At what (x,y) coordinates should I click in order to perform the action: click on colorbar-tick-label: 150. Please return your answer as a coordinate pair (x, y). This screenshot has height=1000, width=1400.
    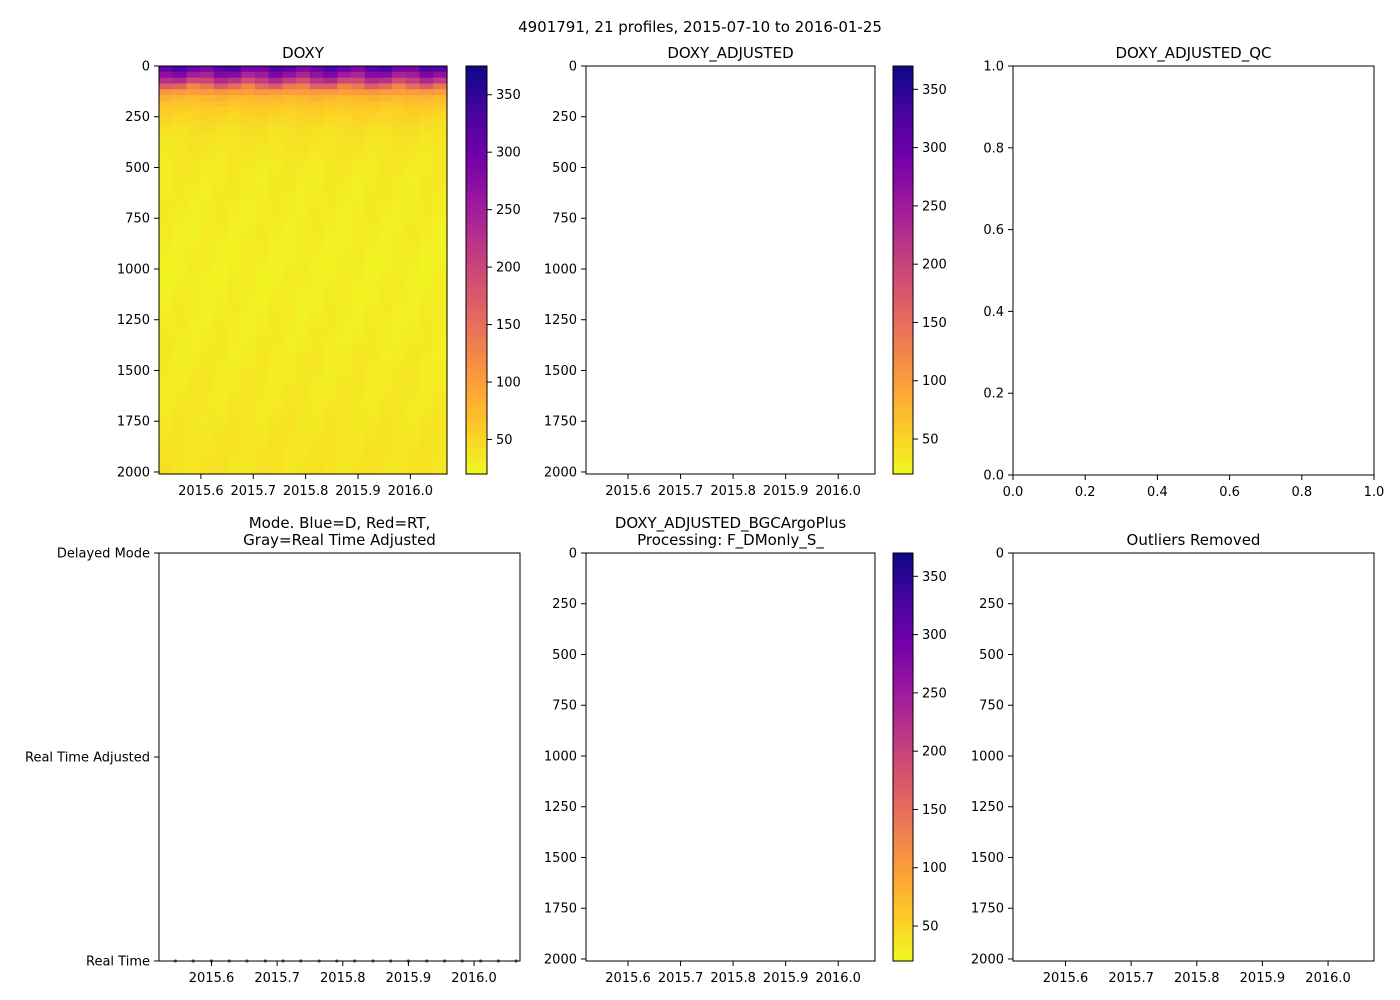
    Looking at the image, I should click on (934, 323).